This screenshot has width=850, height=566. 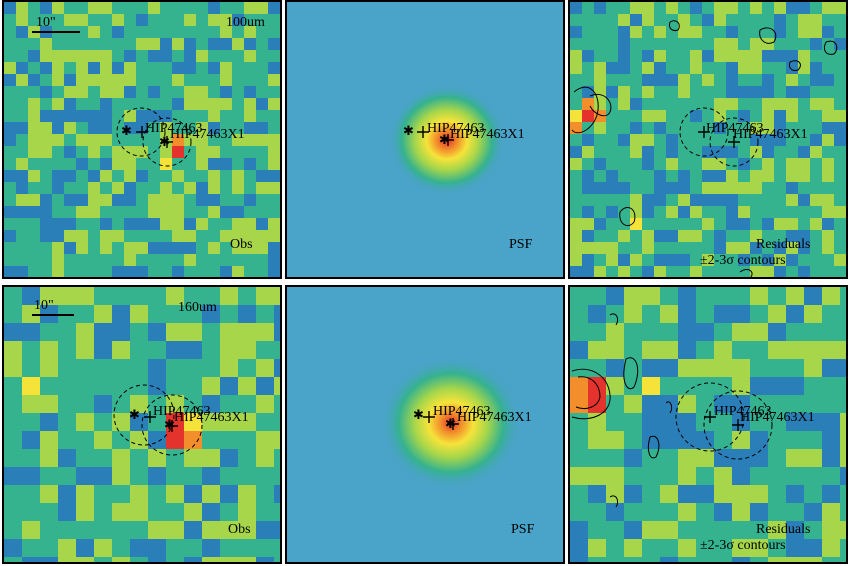 What do you see at coordinates (245, 22) in the screenshot?
I see `band-label: 100um` at bounding box center [245, 22].